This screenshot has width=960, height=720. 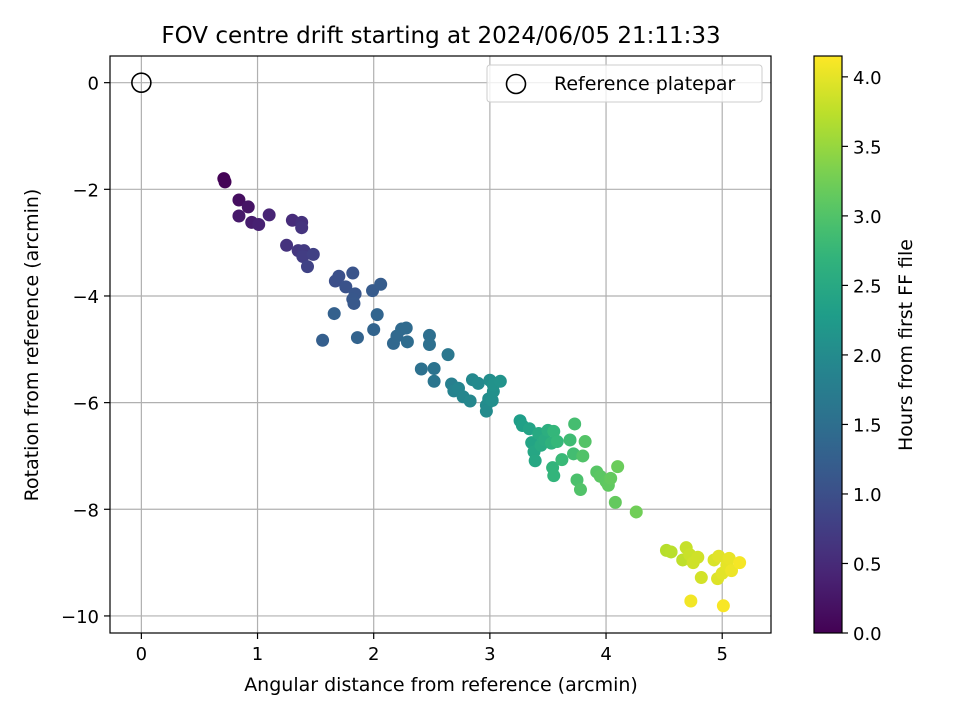 I want to click on x-tick-label: 4, so click(x=605, y=654).